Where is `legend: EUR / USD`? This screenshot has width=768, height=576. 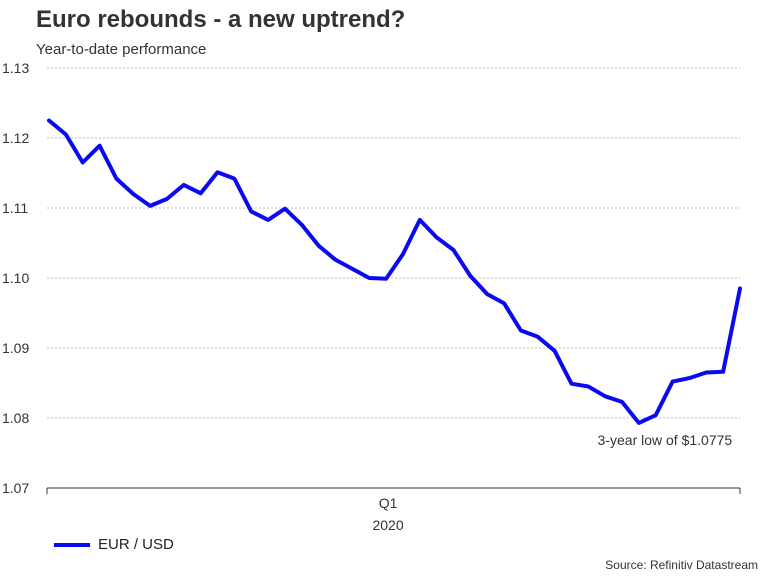 legend: EUR / USD is located at coordinates (114, 544).